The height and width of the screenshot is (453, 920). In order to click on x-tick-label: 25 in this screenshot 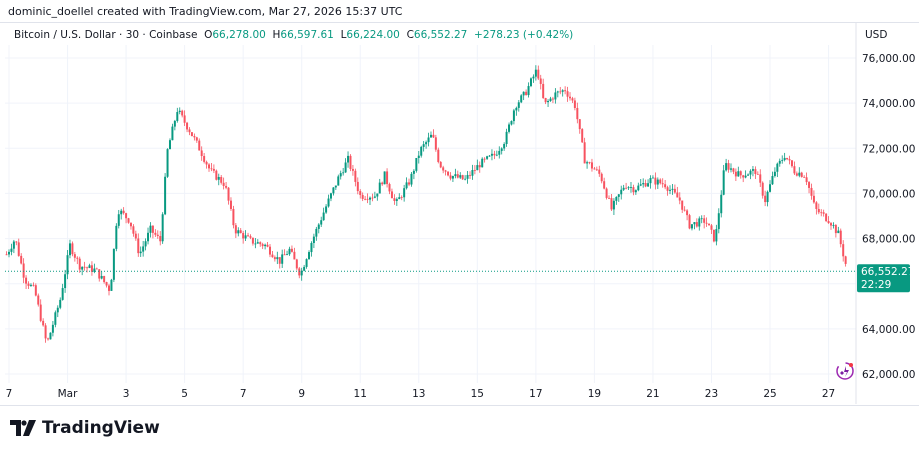, I will do `click(769, 394)`.